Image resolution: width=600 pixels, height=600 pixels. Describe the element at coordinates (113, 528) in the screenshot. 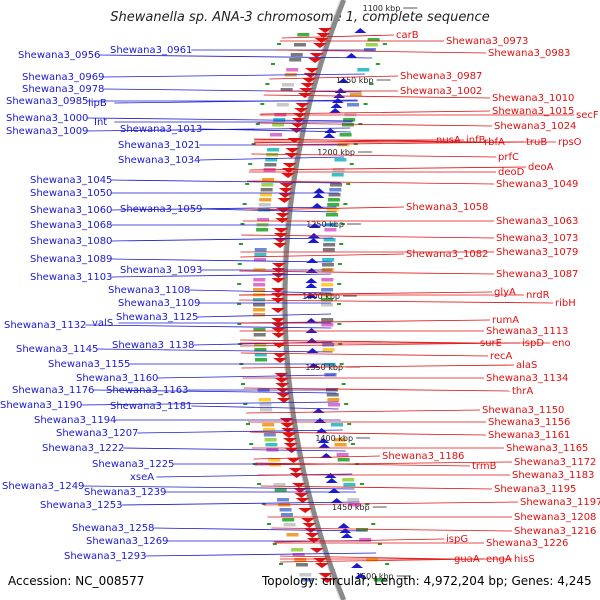

I see `left-gene-label: Shewana3_1258` at that location.